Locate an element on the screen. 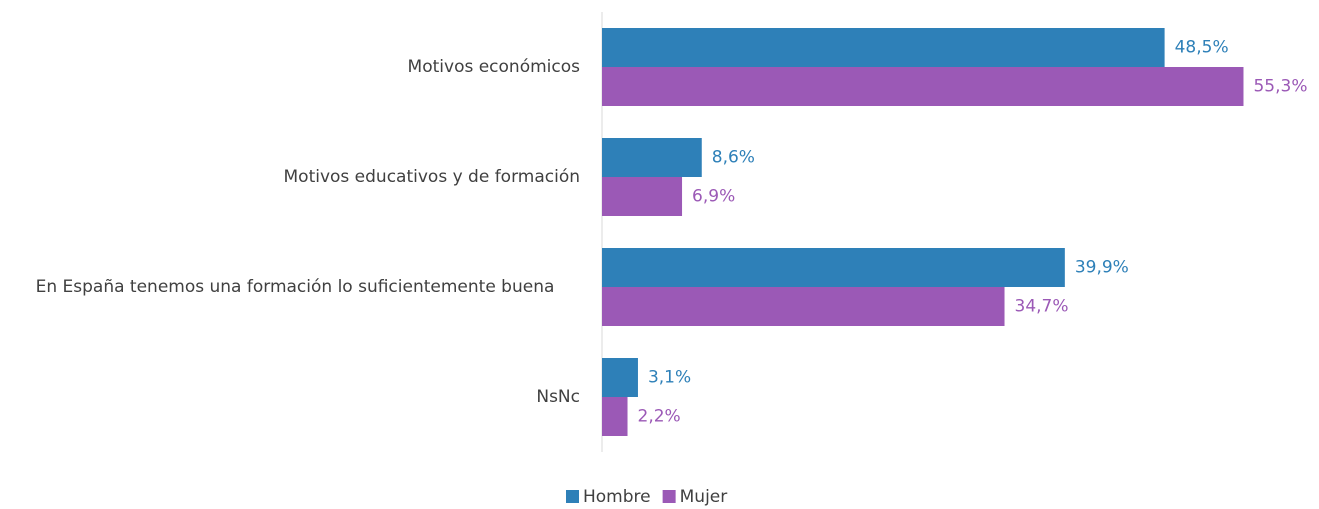 This screenshot has height=509, width=1319. category-label: Motivos educativos y de formación is located at coordinates (432, 177).